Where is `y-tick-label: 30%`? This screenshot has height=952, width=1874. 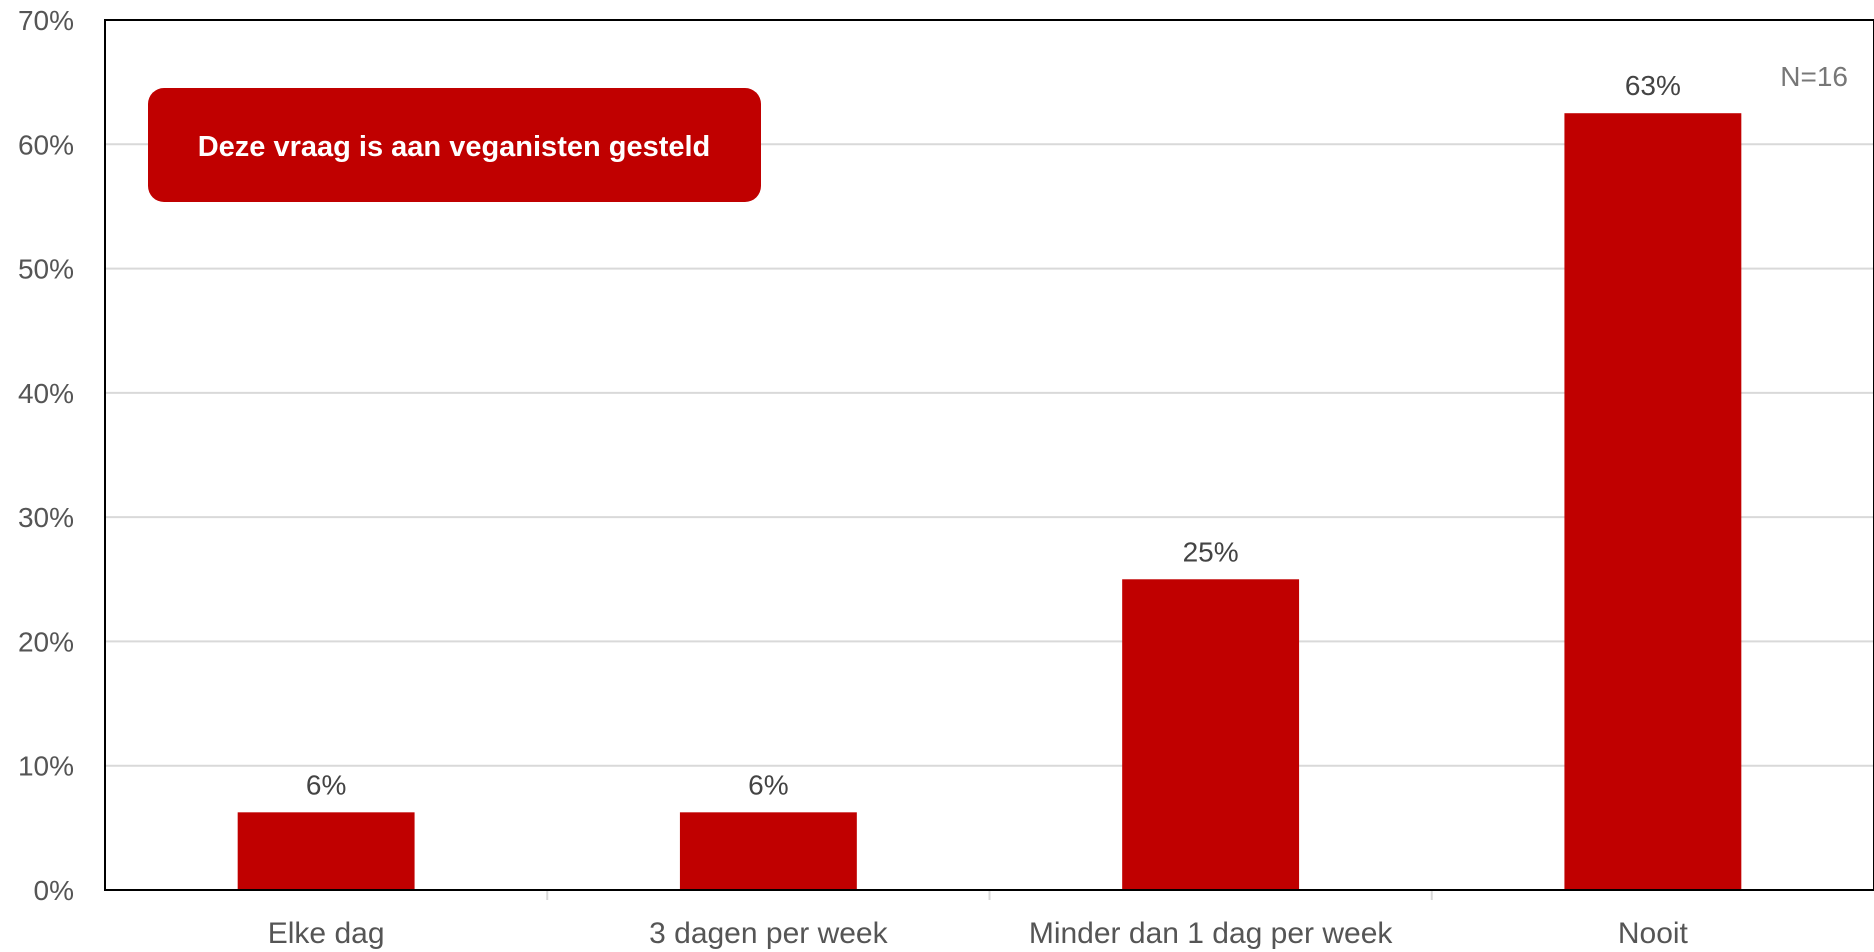
y-tick-label: 30% is located at coordinates (46, 517).